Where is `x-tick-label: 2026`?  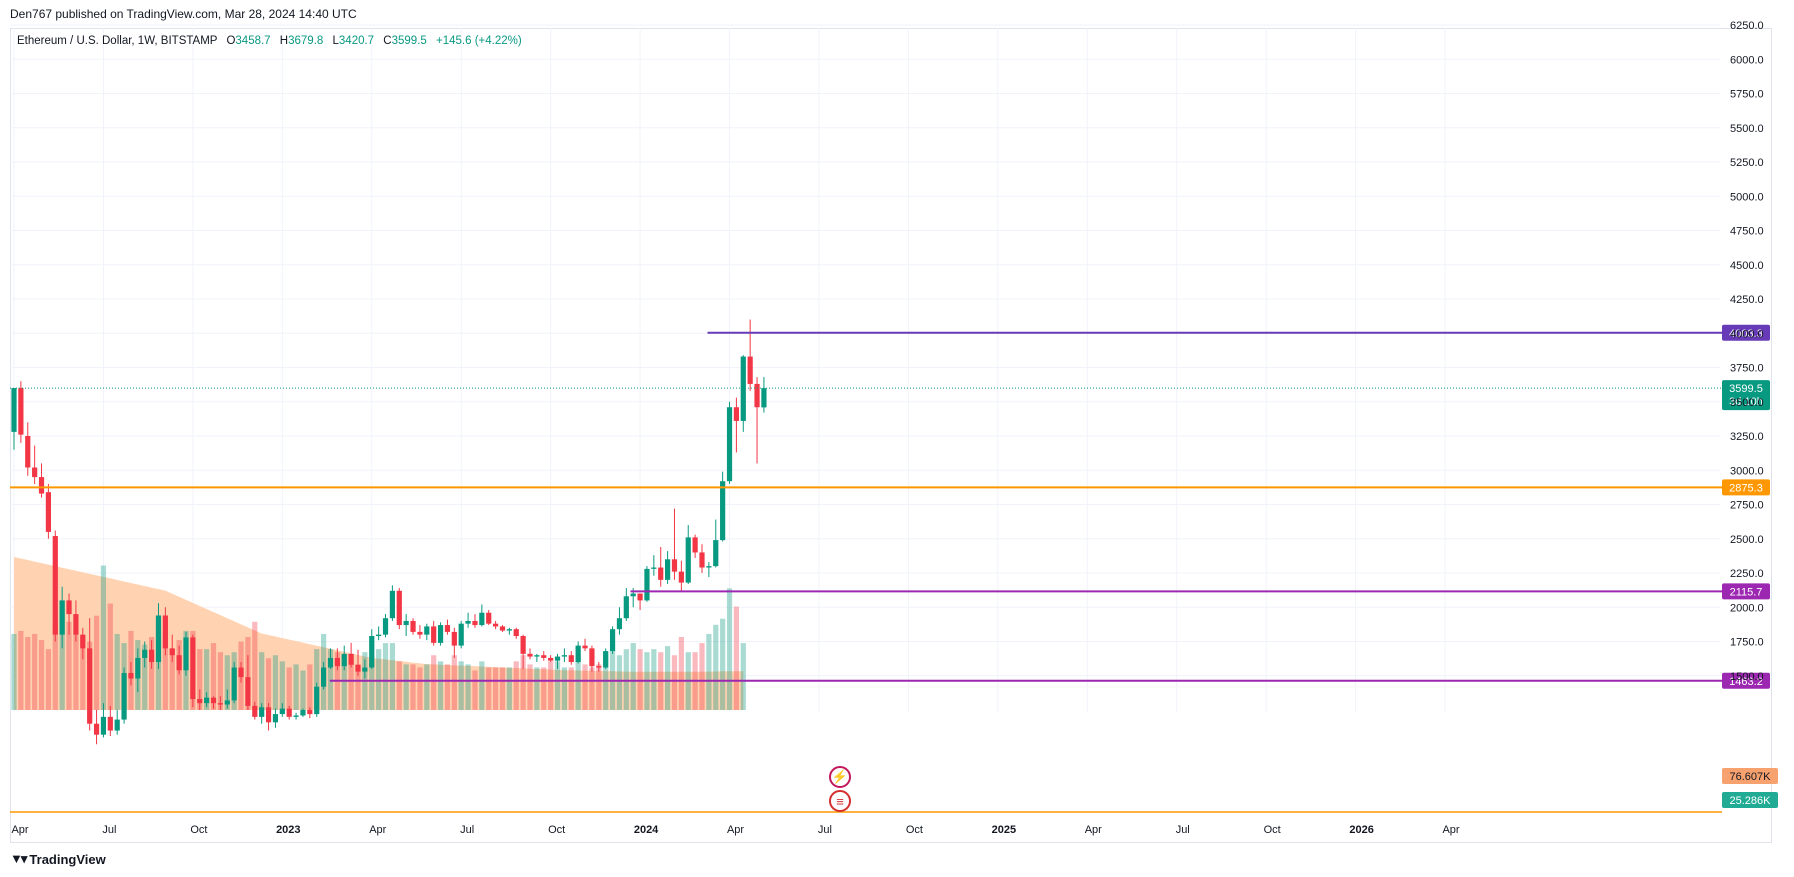
x-tick-label: 2026 is located at coordinates (1361, 830).